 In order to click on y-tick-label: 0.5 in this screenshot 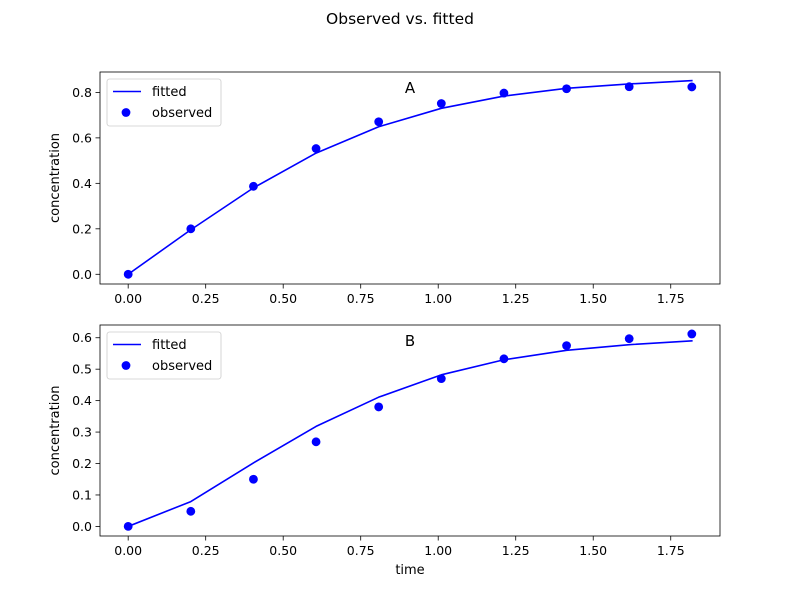, I will do `click(82, 369)`.